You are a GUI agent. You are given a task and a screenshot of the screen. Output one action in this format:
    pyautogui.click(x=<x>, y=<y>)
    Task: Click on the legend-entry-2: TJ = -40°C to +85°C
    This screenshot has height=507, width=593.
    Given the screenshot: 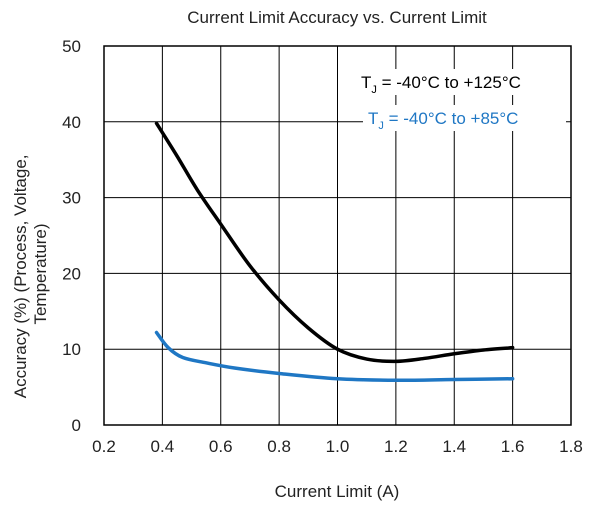 What is the action you would take?
    pyautogui.click(x=443, y=120)
    